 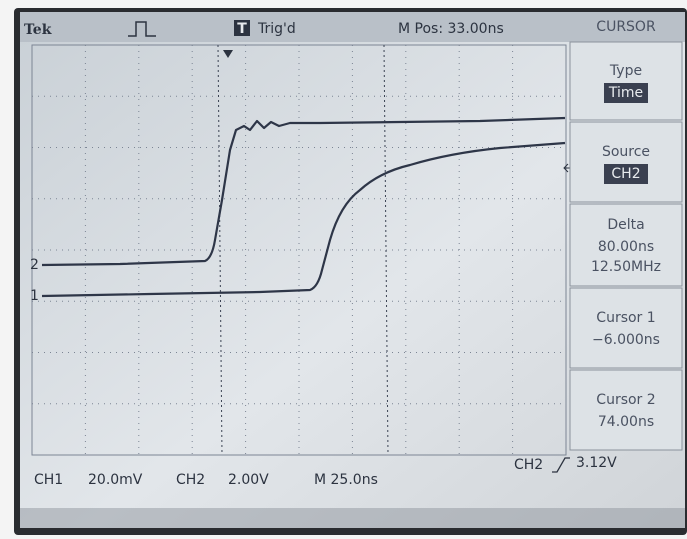 What do you see at coordinates (115, 480) in the screenshot?
I see `ch1-scale: 20.0mV` at bounding box center [115, 480].